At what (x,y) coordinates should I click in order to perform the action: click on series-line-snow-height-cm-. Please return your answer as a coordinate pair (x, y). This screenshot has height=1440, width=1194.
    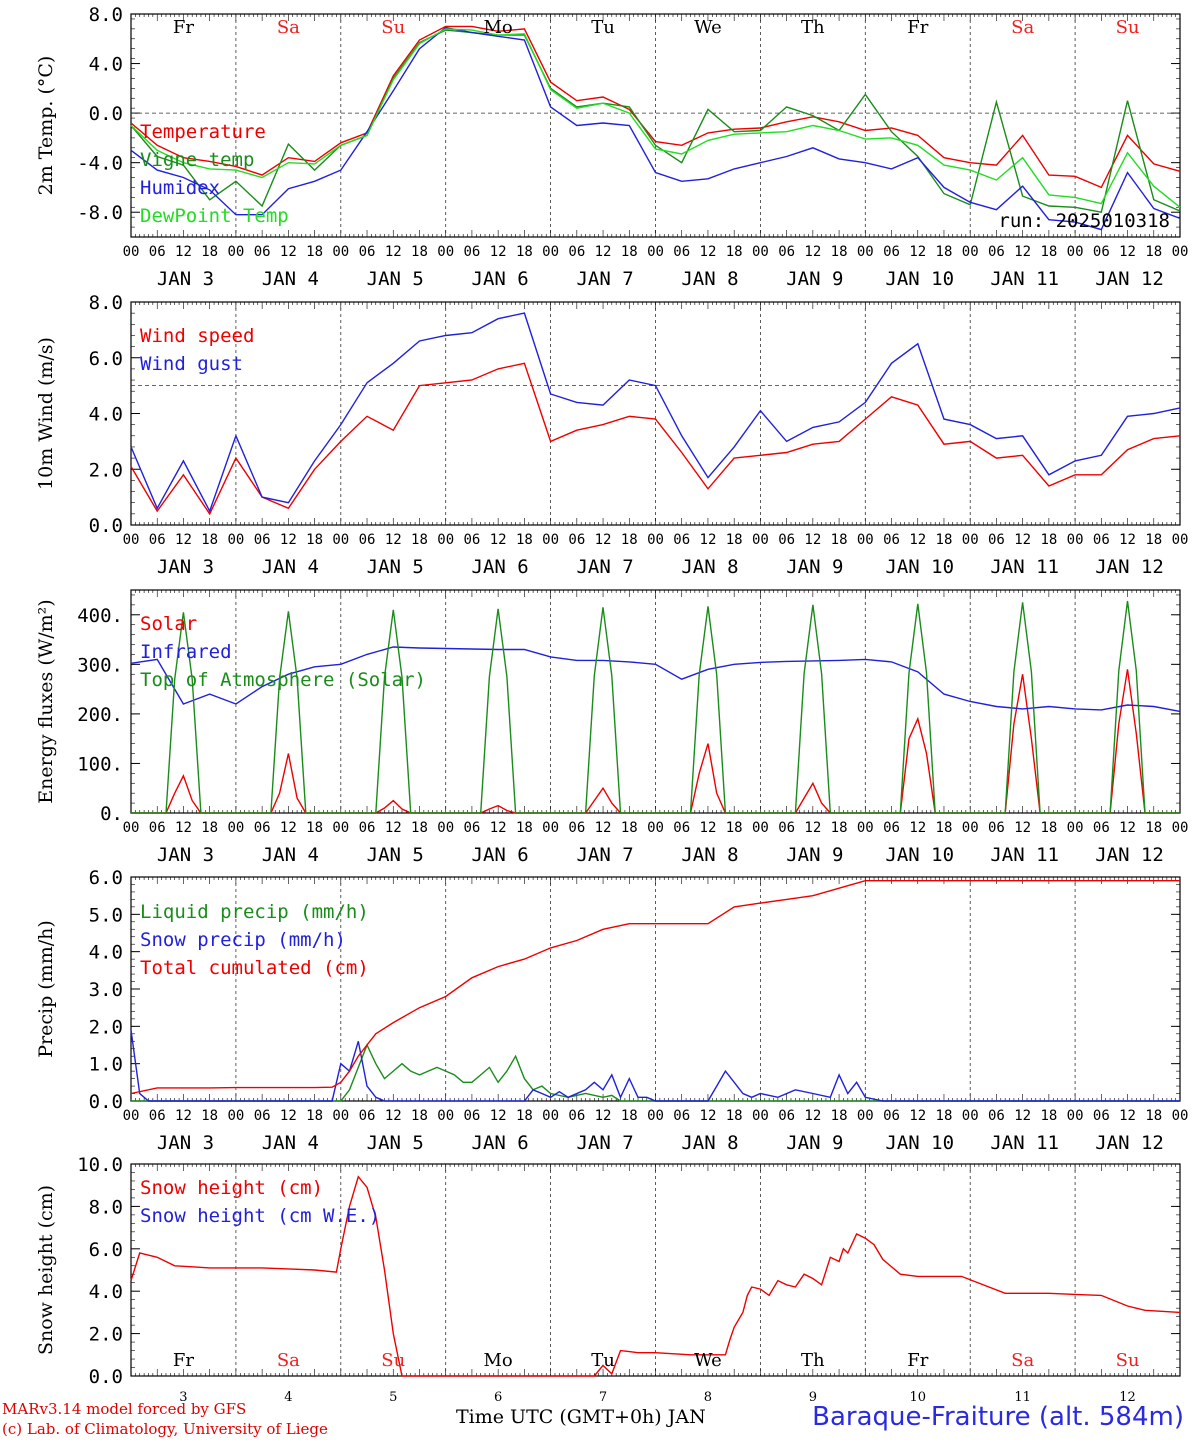
    Looking at the image, I should click on (655, 1276).